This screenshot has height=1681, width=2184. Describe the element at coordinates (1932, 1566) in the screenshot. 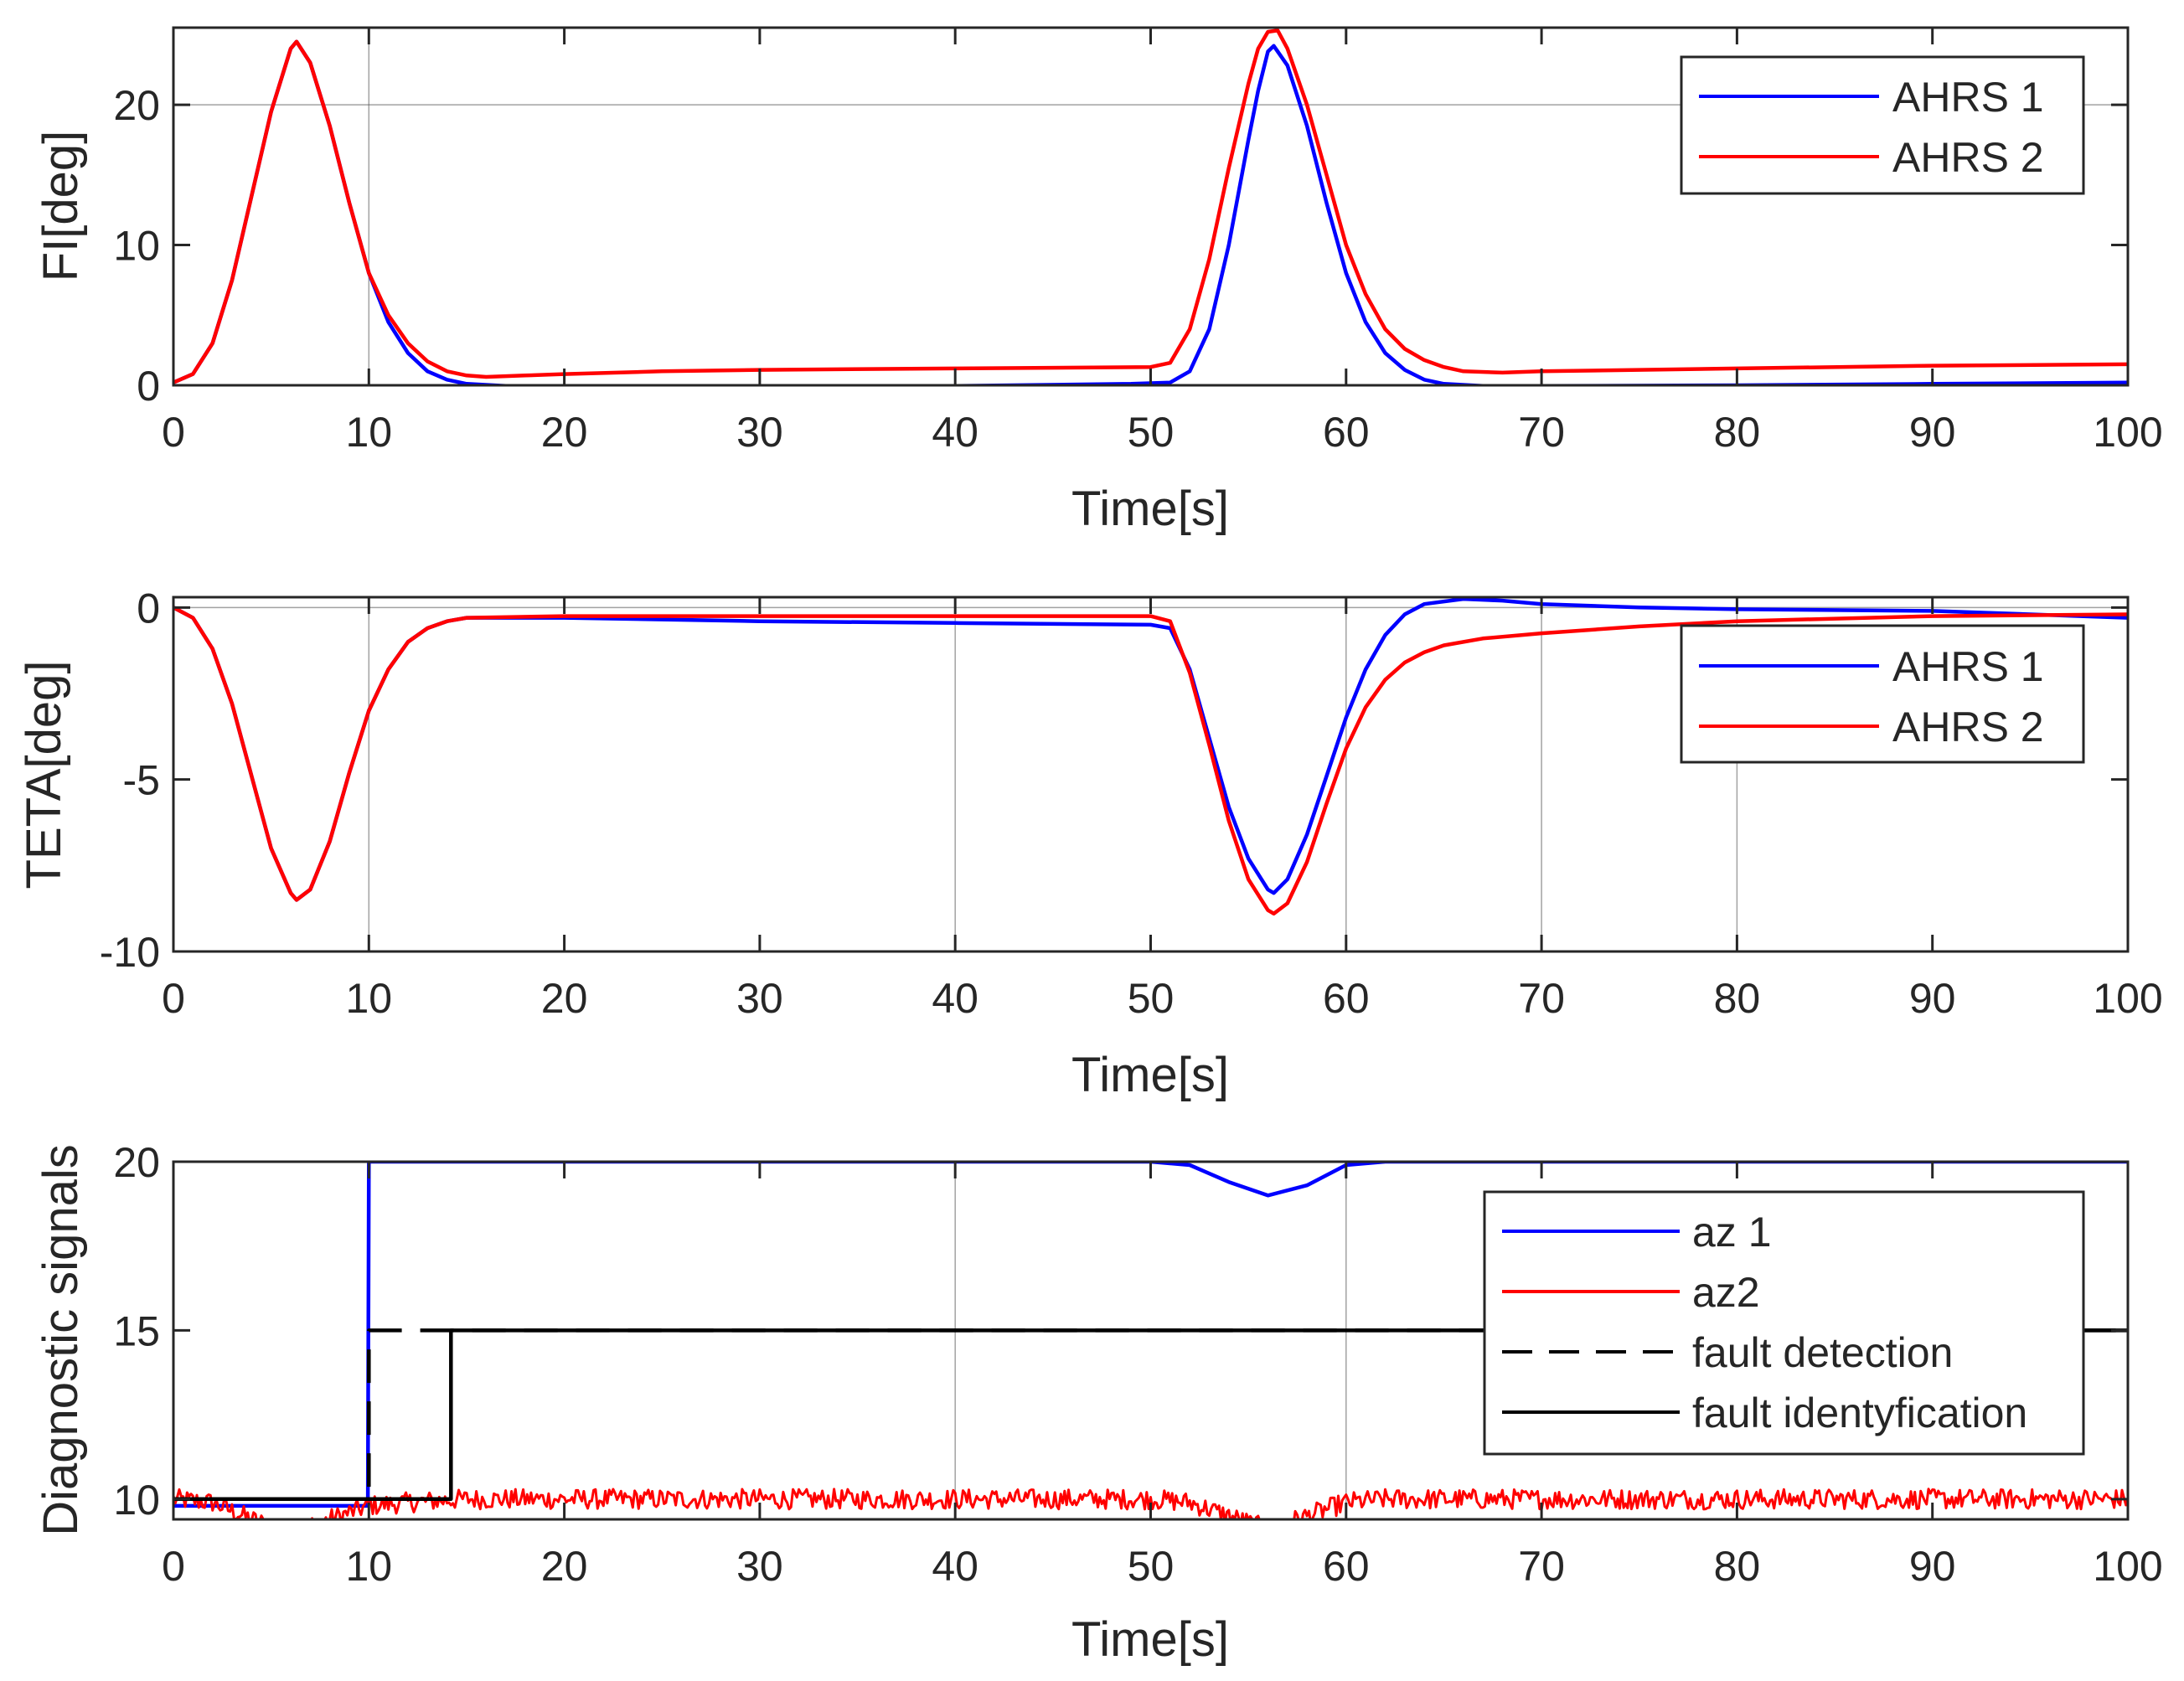

I see `diagnostic-x-tick-label: 90` at that location.